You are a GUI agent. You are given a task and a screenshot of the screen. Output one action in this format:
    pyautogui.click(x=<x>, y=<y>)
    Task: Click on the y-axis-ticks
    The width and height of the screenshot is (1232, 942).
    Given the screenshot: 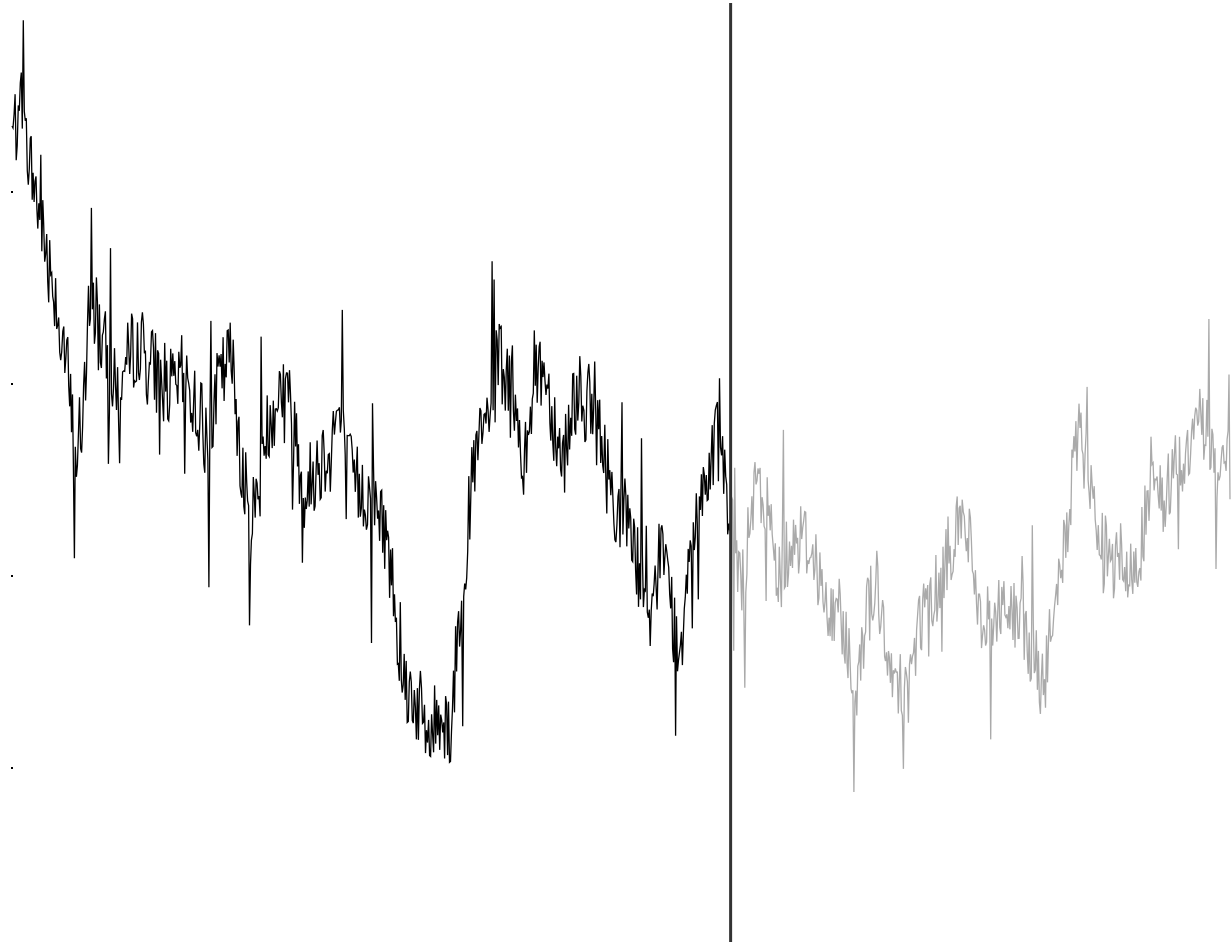 What is the action you would take?
    pyautogui.click(x=12, y=480)
    